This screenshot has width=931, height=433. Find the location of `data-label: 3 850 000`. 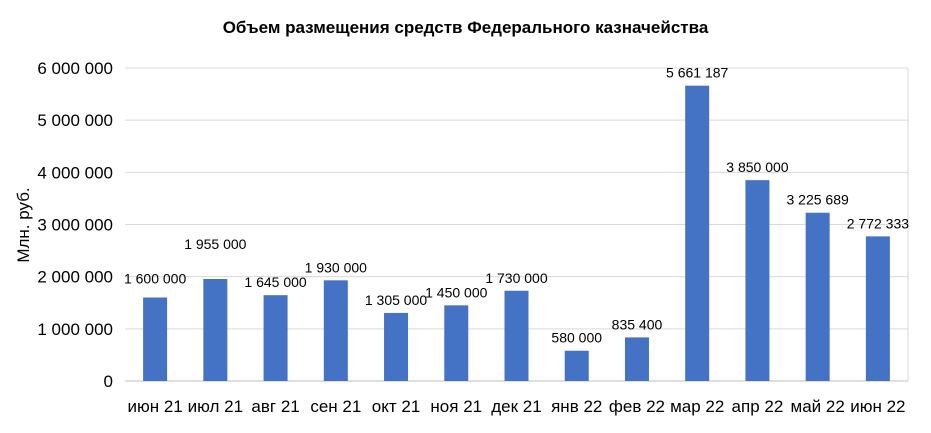

data-label: 3 850 000 is located at coordinates (757, 167).